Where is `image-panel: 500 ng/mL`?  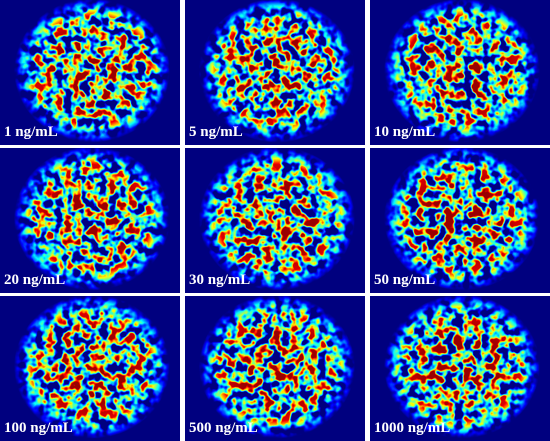
image-panel: 500 ng/mL is located at coordinates (275, 368).